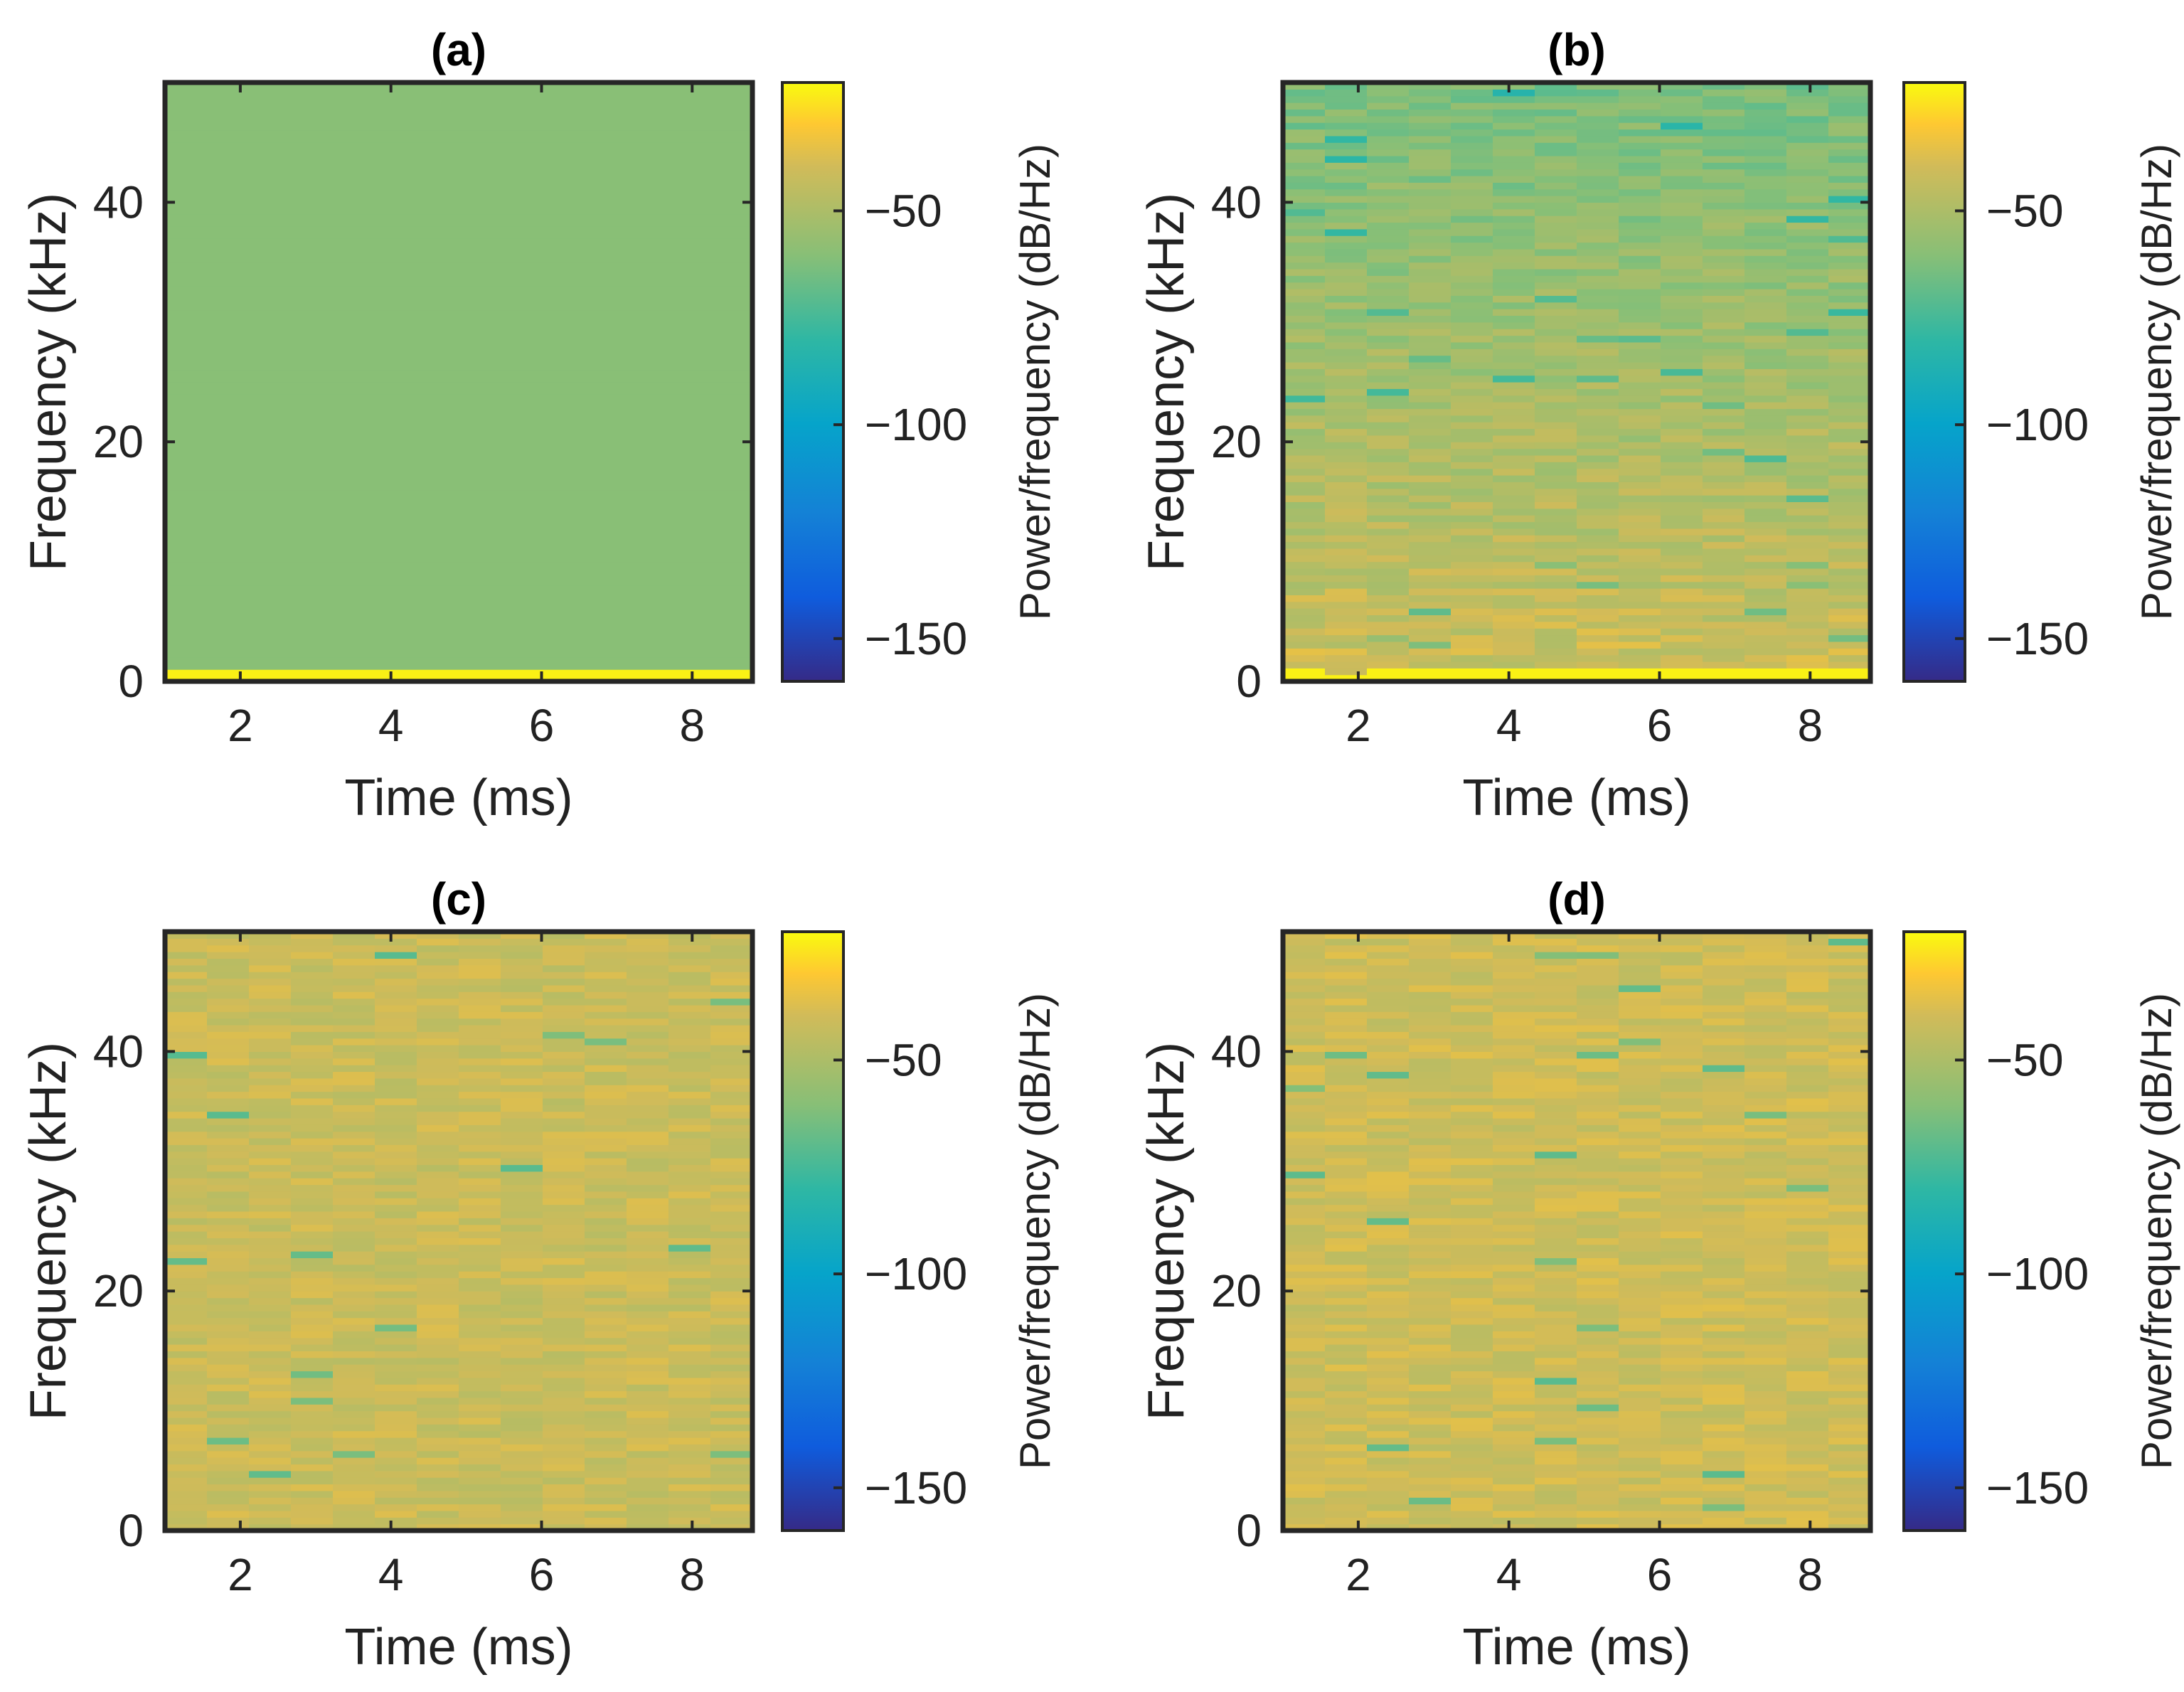  Describe the element at coordinates (131, 681) in the screenshot. I see `y-tick-label: 0` at that location.